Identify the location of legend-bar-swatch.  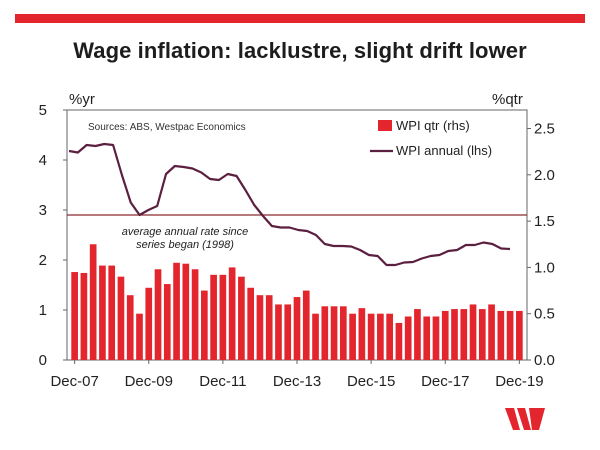
(385, 125).